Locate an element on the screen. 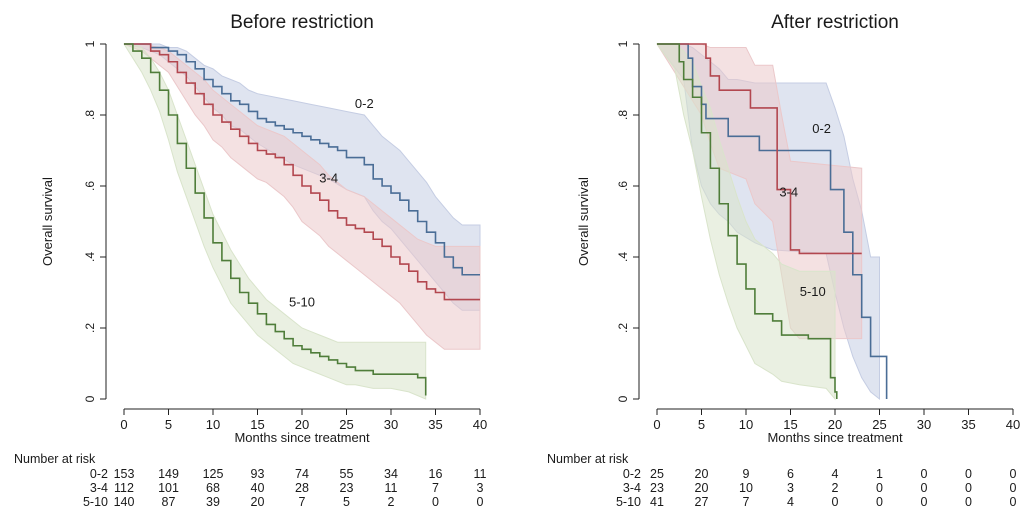 The image size is (1022, 520). risk-count: 40 is located at coordinates (258, 488).